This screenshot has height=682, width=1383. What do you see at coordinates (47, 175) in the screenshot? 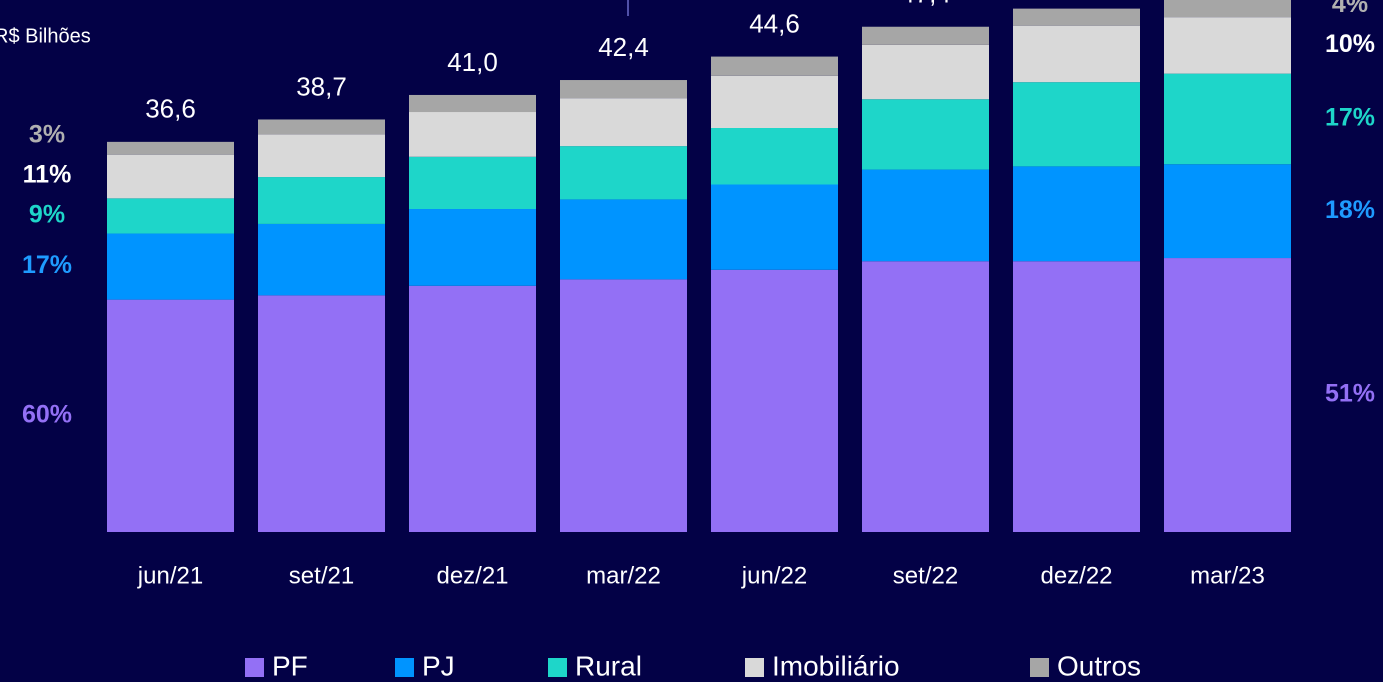
I see `share-label: 11%` at bounding box center [47, 175].